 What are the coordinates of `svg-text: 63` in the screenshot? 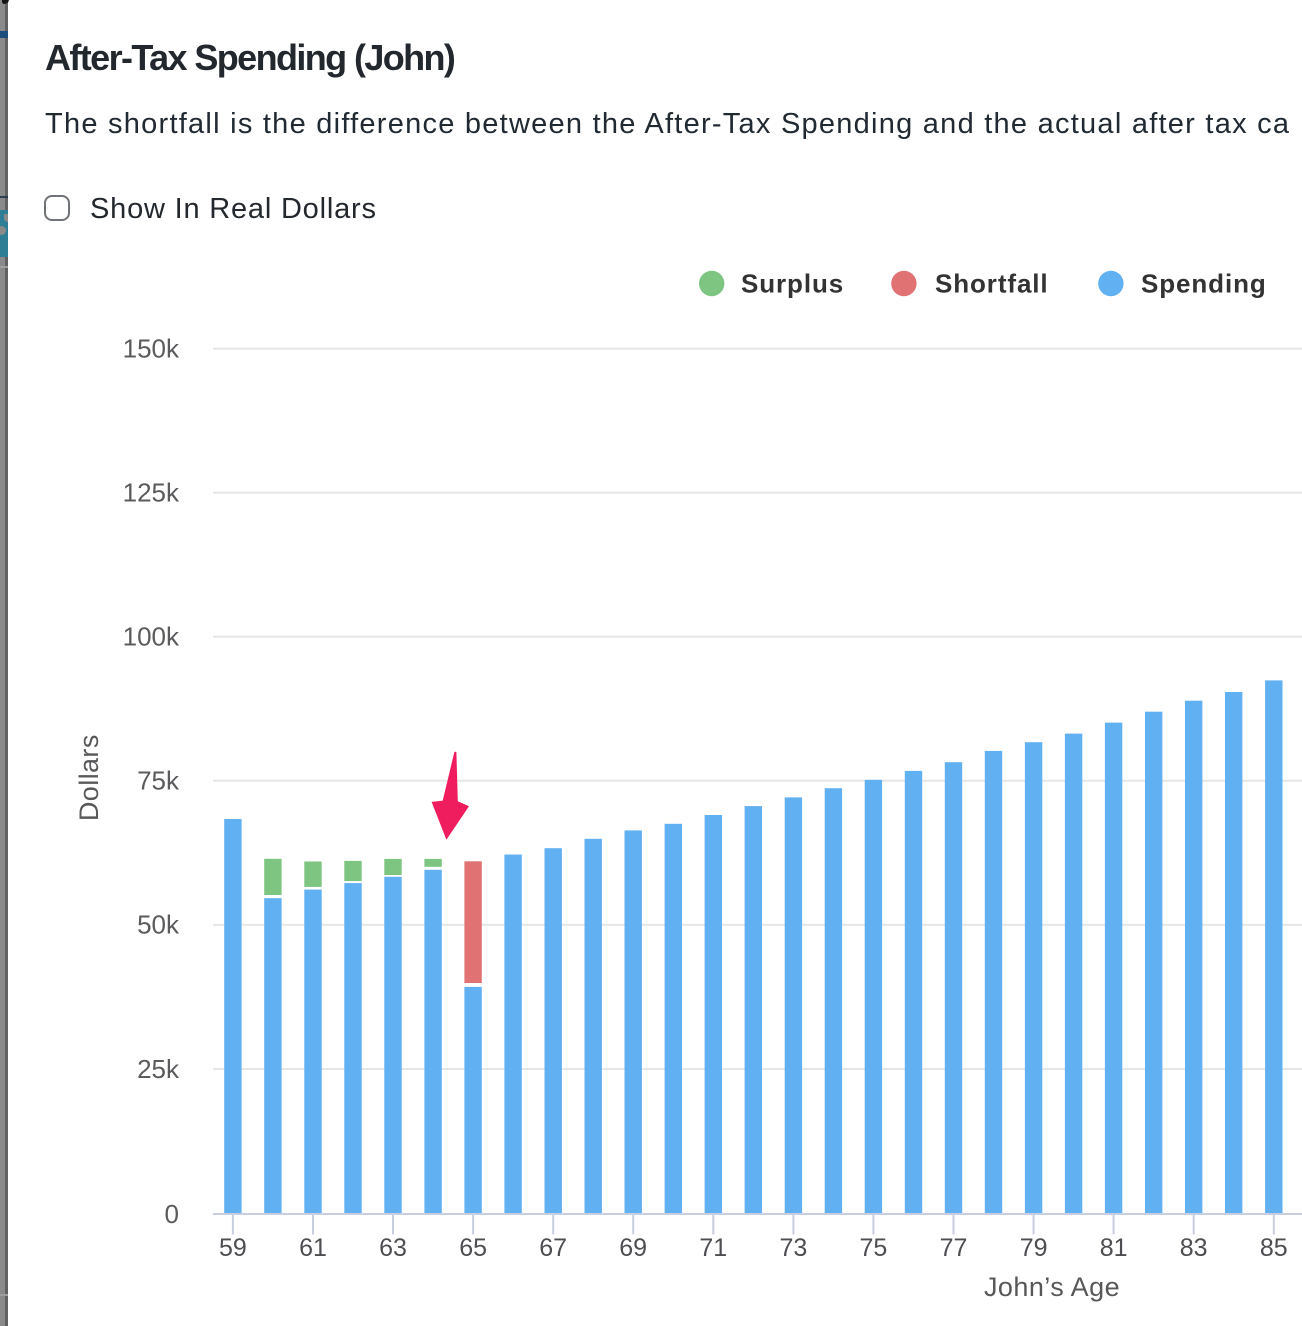 It's located at (393, 1248).